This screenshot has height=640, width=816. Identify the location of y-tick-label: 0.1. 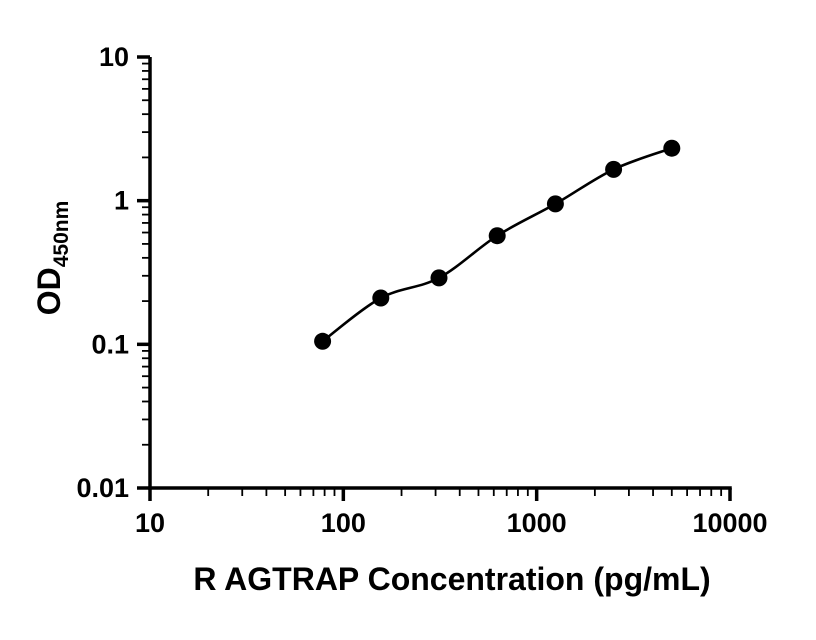
(110, 344).